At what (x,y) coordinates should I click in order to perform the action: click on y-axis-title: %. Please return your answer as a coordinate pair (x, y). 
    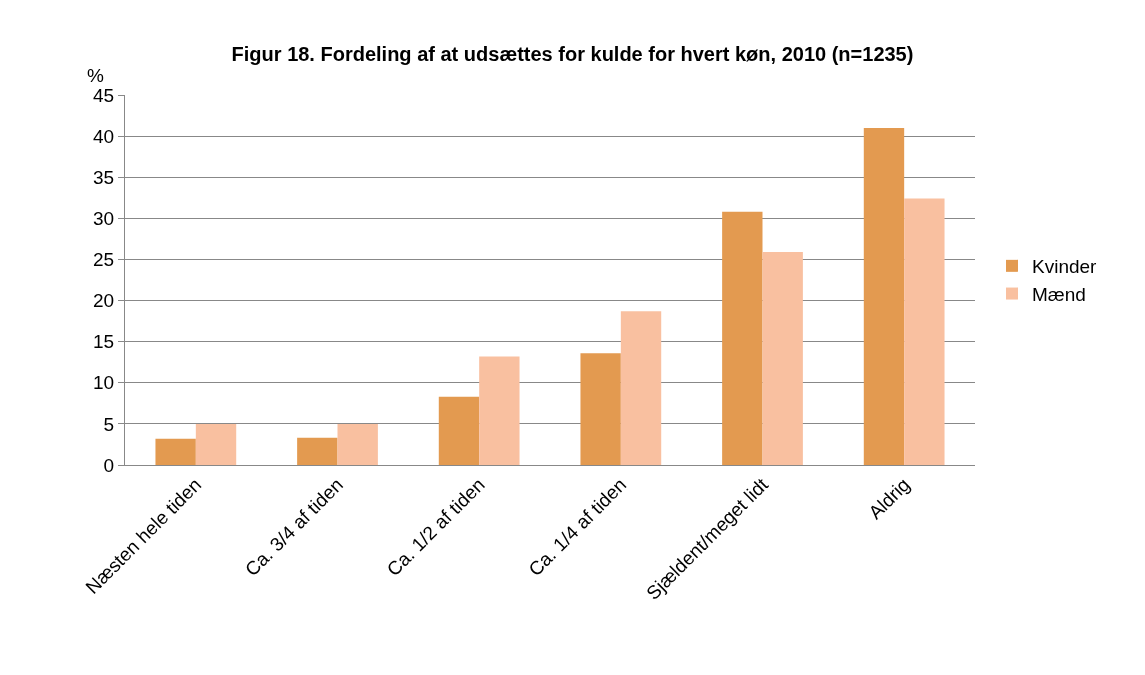
    Looking at the image, I should click on (95, 75).